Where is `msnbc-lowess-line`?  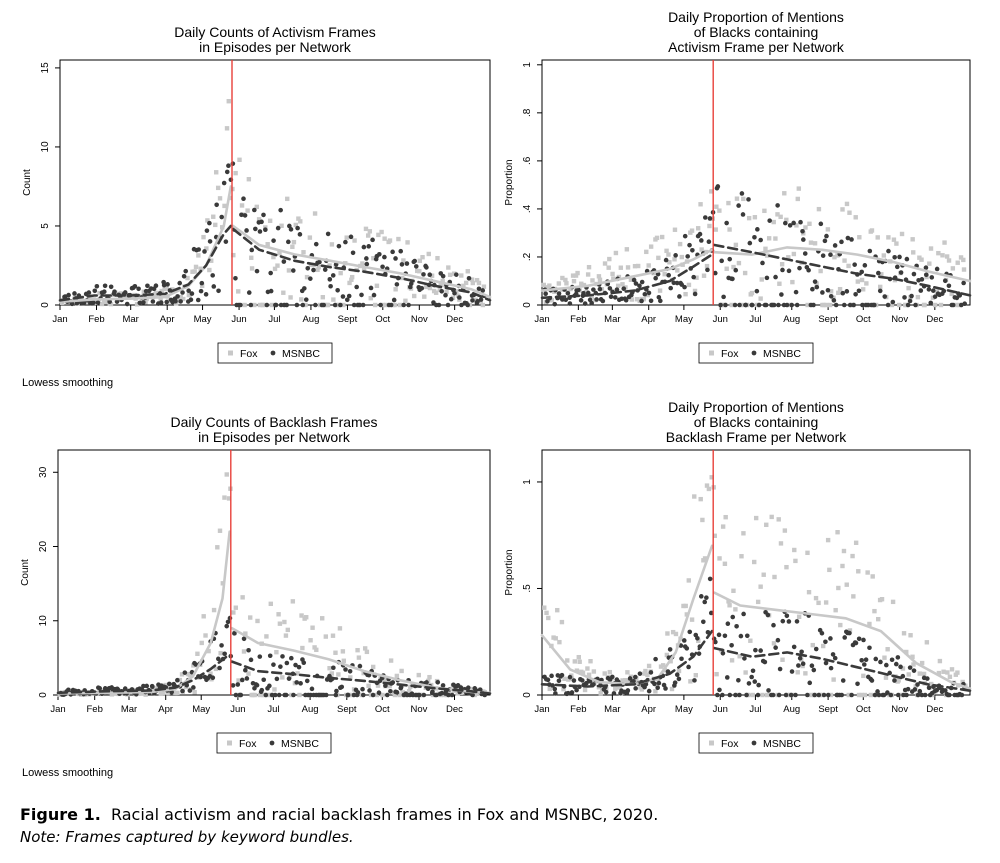
msnbc-lowess-line is located at coordinates (842, 669).